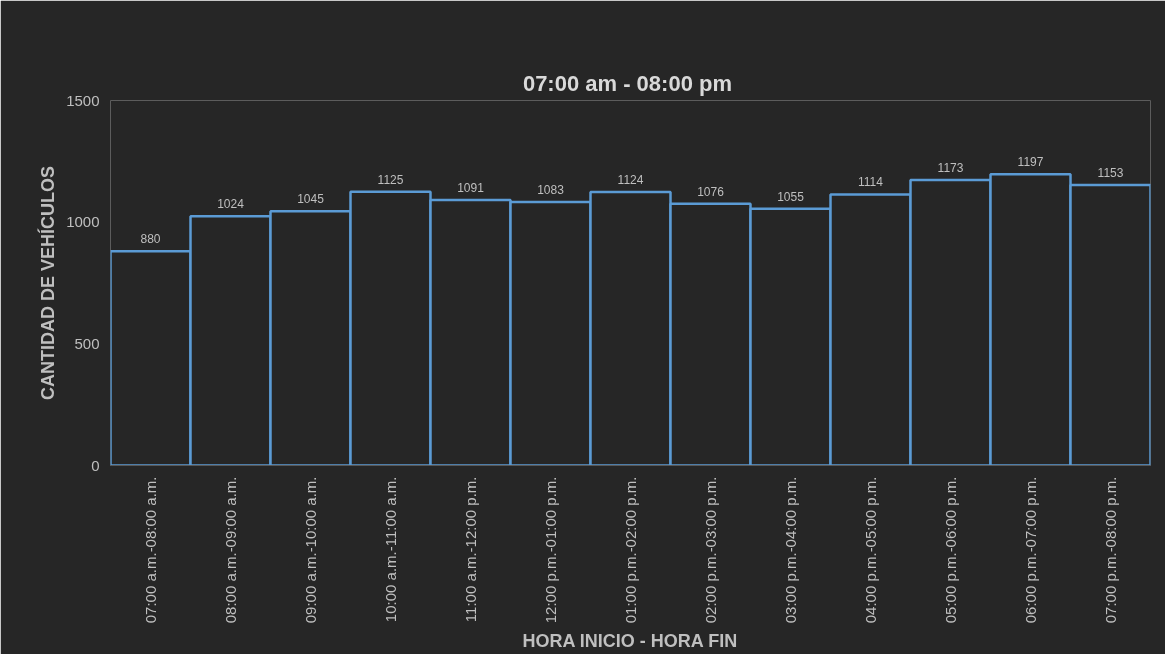 Image resolution: width=1173 pixels, height=662 pixels. What do you see at coordinates (711, 191) in the screenshot?
I see `data-label: 1076` at bounding box center [711, 191].